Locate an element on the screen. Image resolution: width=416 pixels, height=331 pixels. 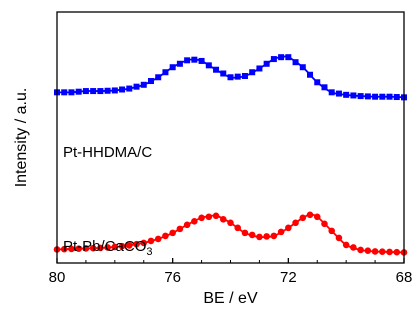
x-tick-label: 76 is located at coordinates (172, 277).